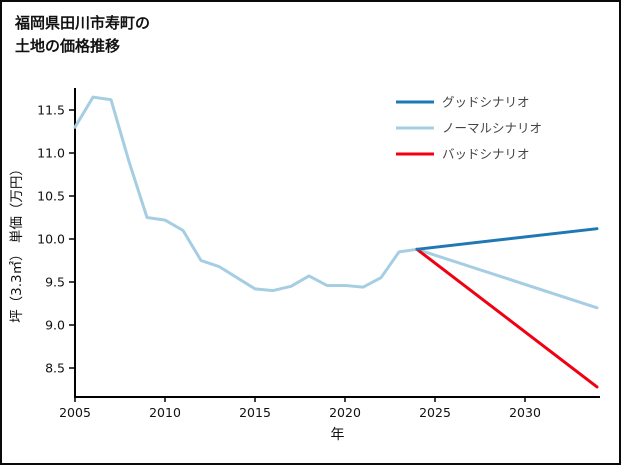 This screenshot has width=621, height=465. What do you see at coordinates (492, 128) in the screenshot?
I see `legend-label-ノーマルシナリオ: ノーマルシナリオ` at bounding box center [492, 128].